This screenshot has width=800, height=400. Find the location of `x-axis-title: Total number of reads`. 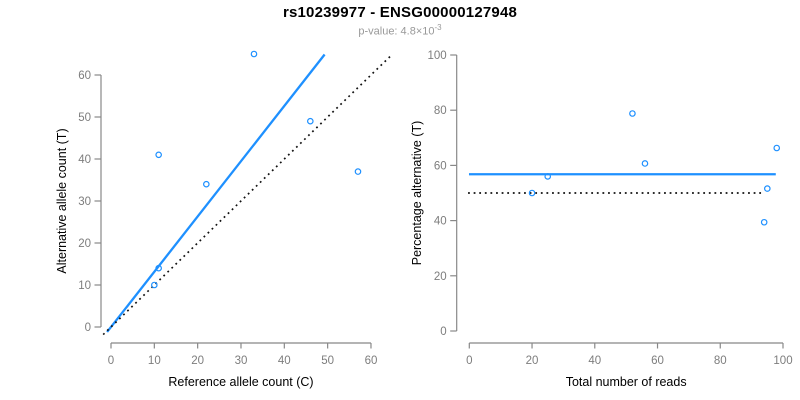

x-axis-title: Total number of reads is located at coordinates (626, 382).